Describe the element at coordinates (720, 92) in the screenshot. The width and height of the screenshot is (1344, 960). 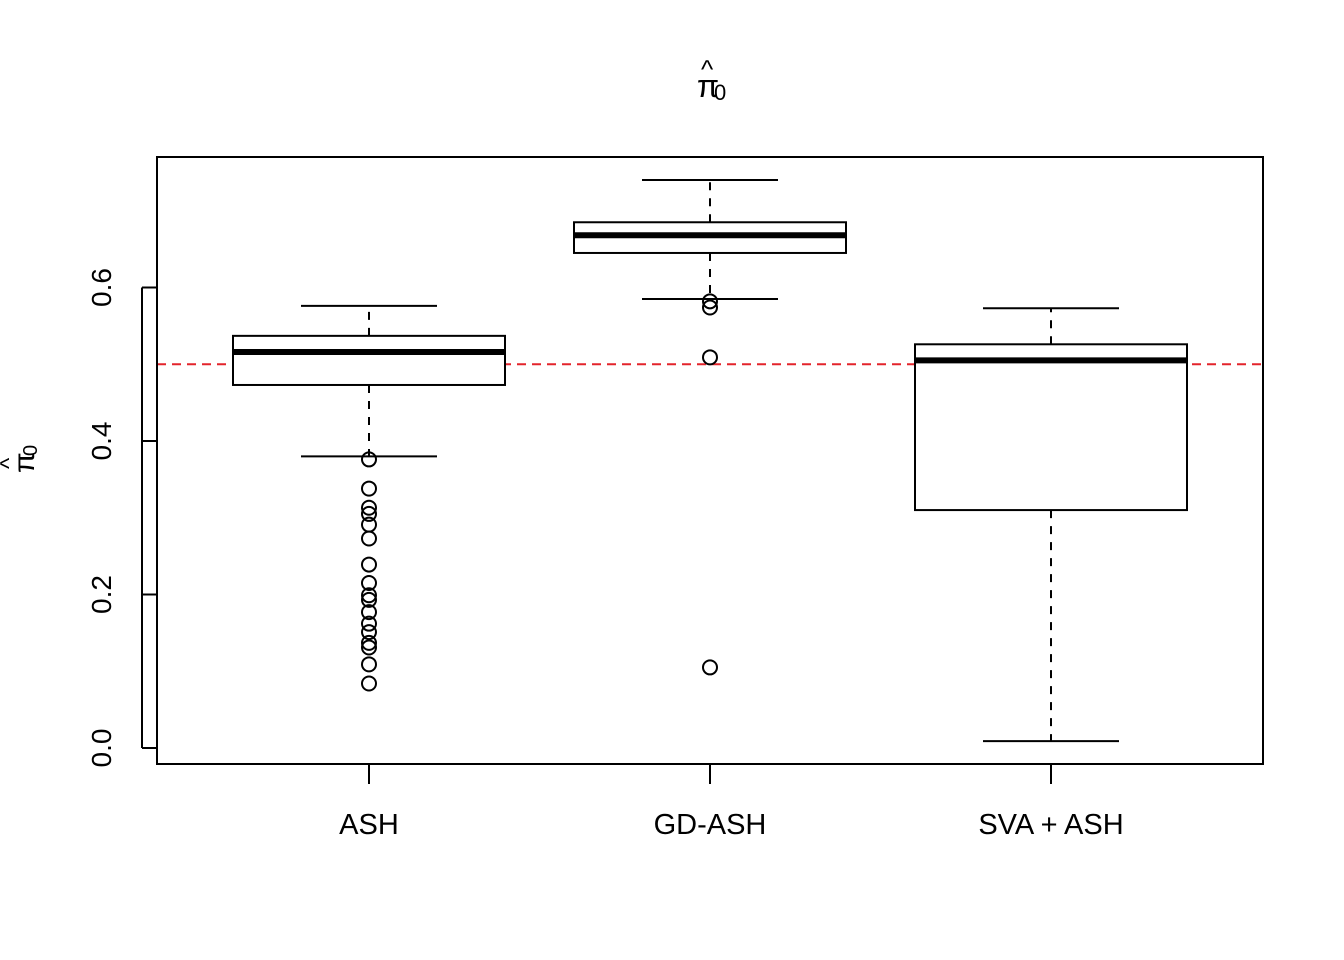
I see `chart-title-subscript: 0` at that location.